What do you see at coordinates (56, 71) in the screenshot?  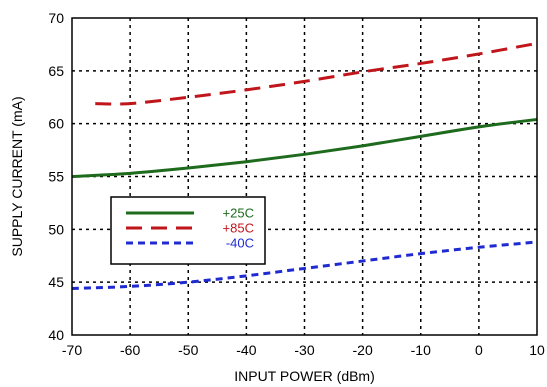 I see `y-tick-label: 65` at bounding box center [56, 71].